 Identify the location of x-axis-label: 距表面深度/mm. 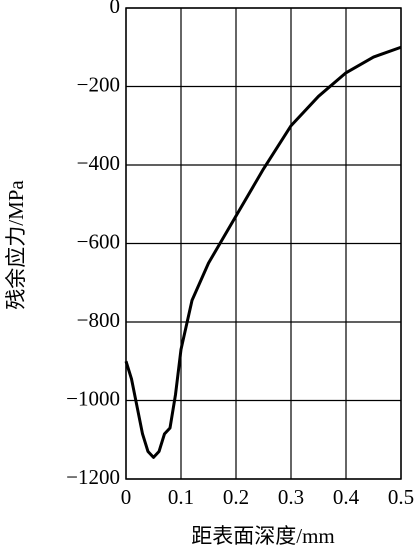
(263, 536).